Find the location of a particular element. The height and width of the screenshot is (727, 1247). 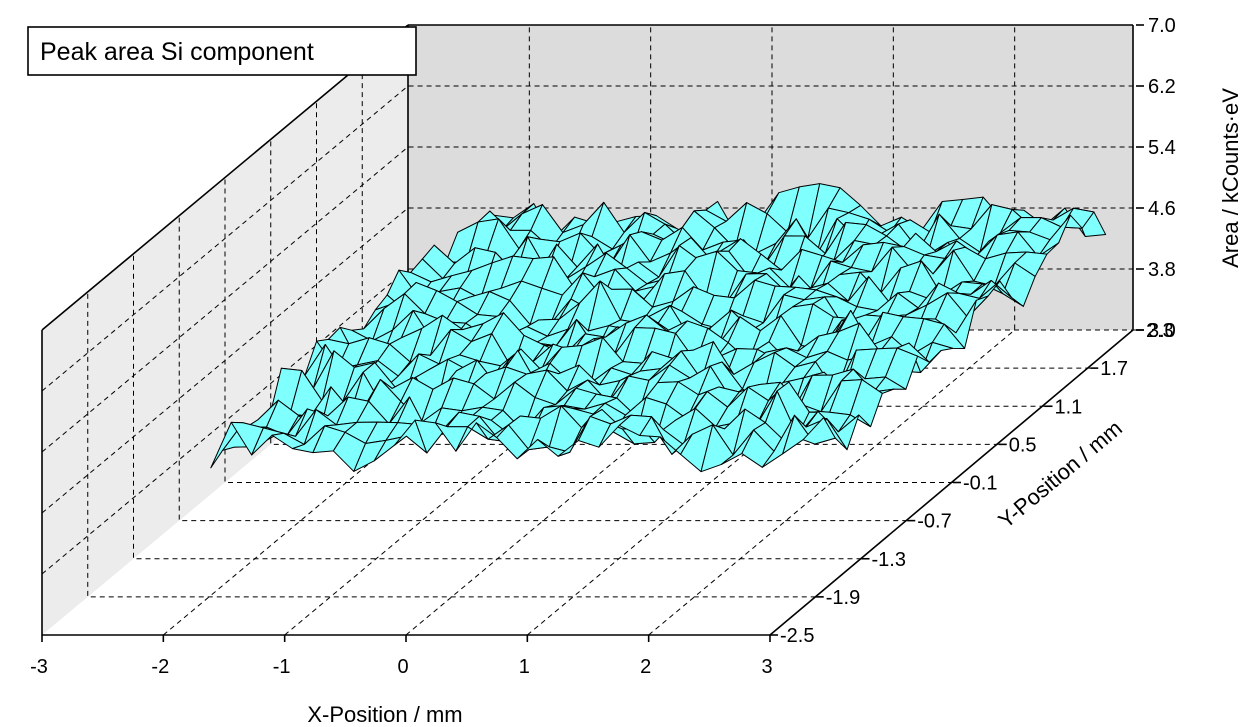

x-tick-label: 3 is located at coordinates (766, 667).